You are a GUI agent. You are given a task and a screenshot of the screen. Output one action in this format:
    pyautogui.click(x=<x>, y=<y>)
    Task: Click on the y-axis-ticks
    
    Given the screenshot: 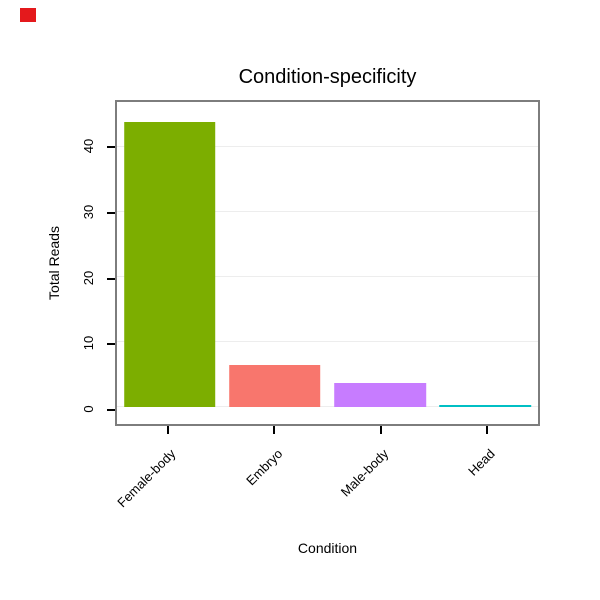 What is the action you would take?
    pyautogui.click(x=111, y=263)
    